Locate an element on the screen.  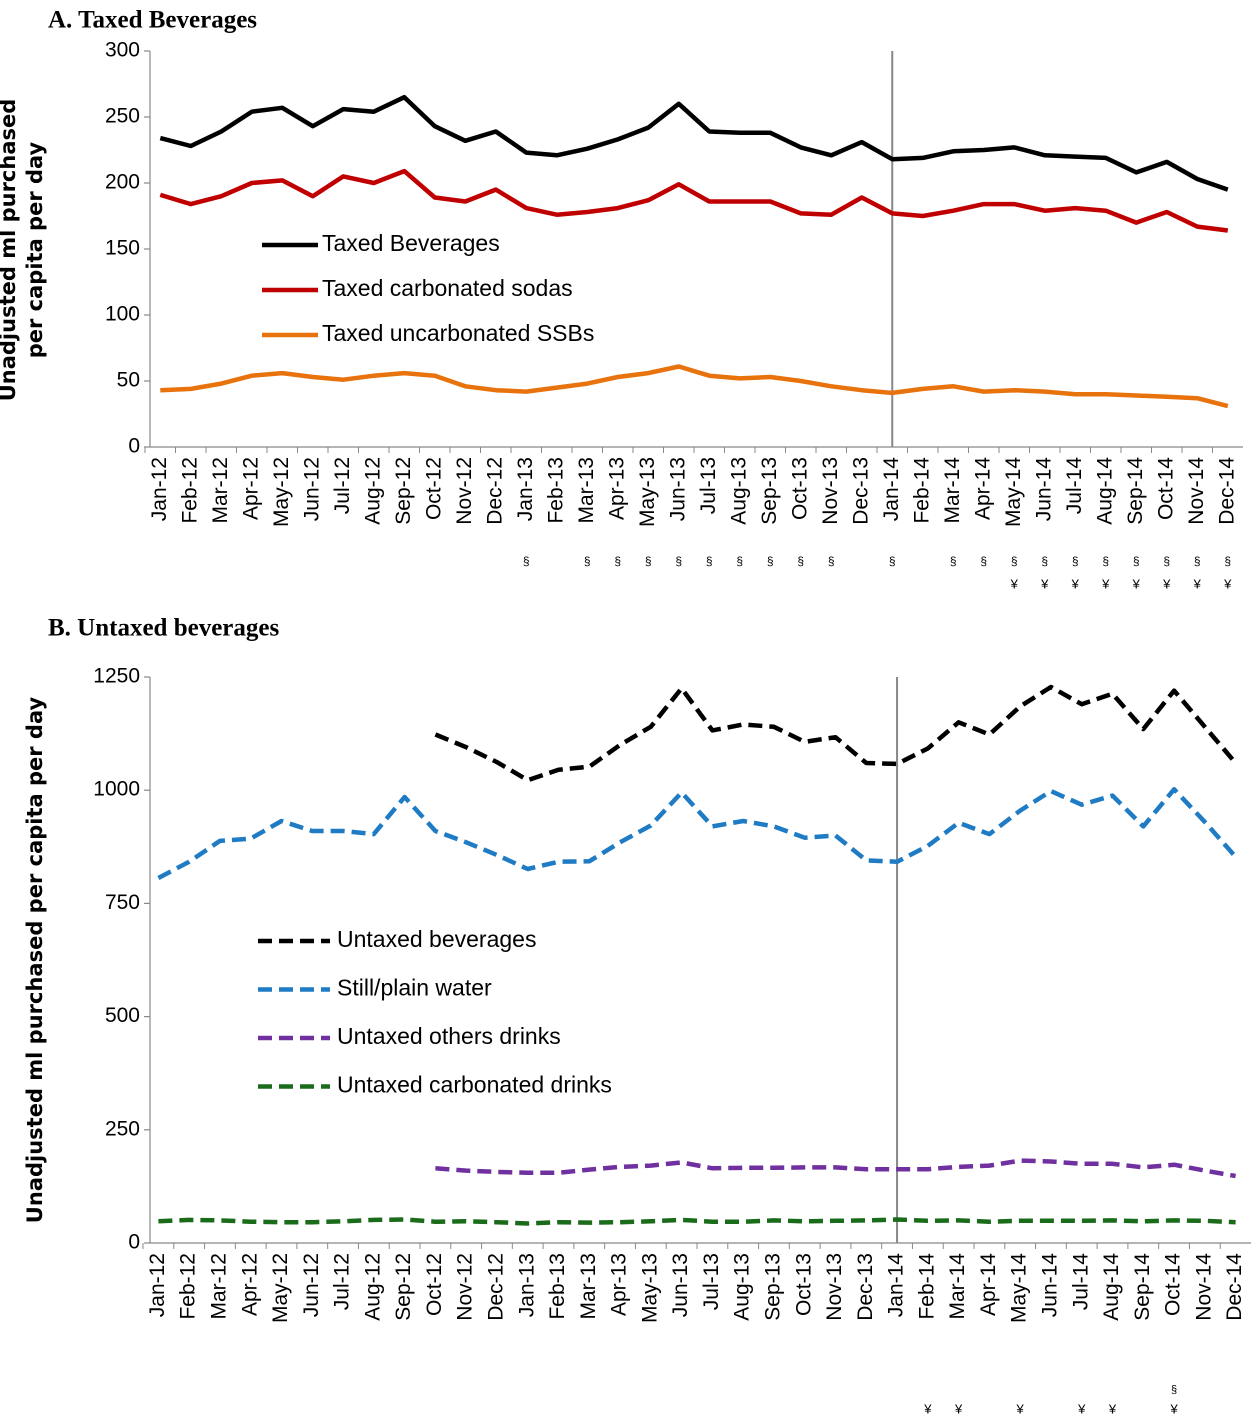
y-tick-label: 200 is located at coordinates (122, 182).